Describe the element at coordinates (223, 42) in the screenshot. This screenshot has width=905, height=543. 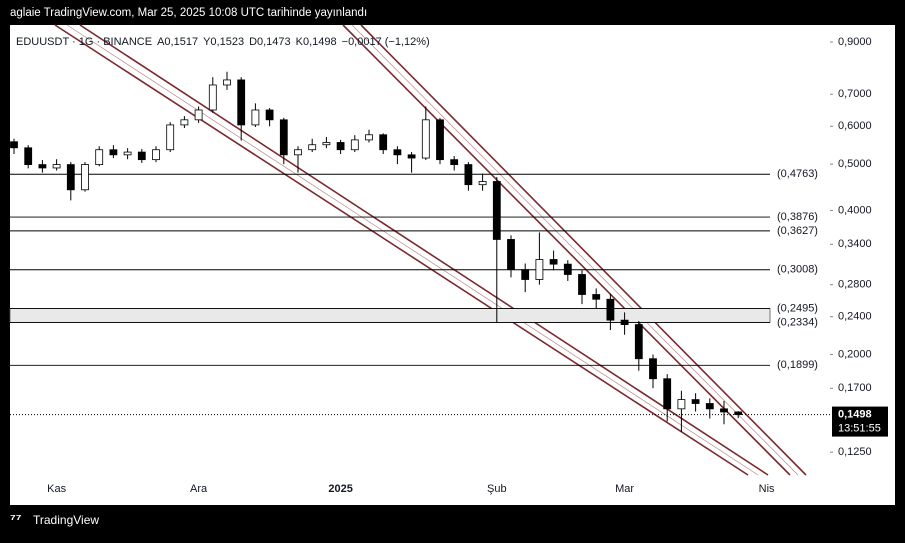
I see `legend-text: Y0,1523` at that location.